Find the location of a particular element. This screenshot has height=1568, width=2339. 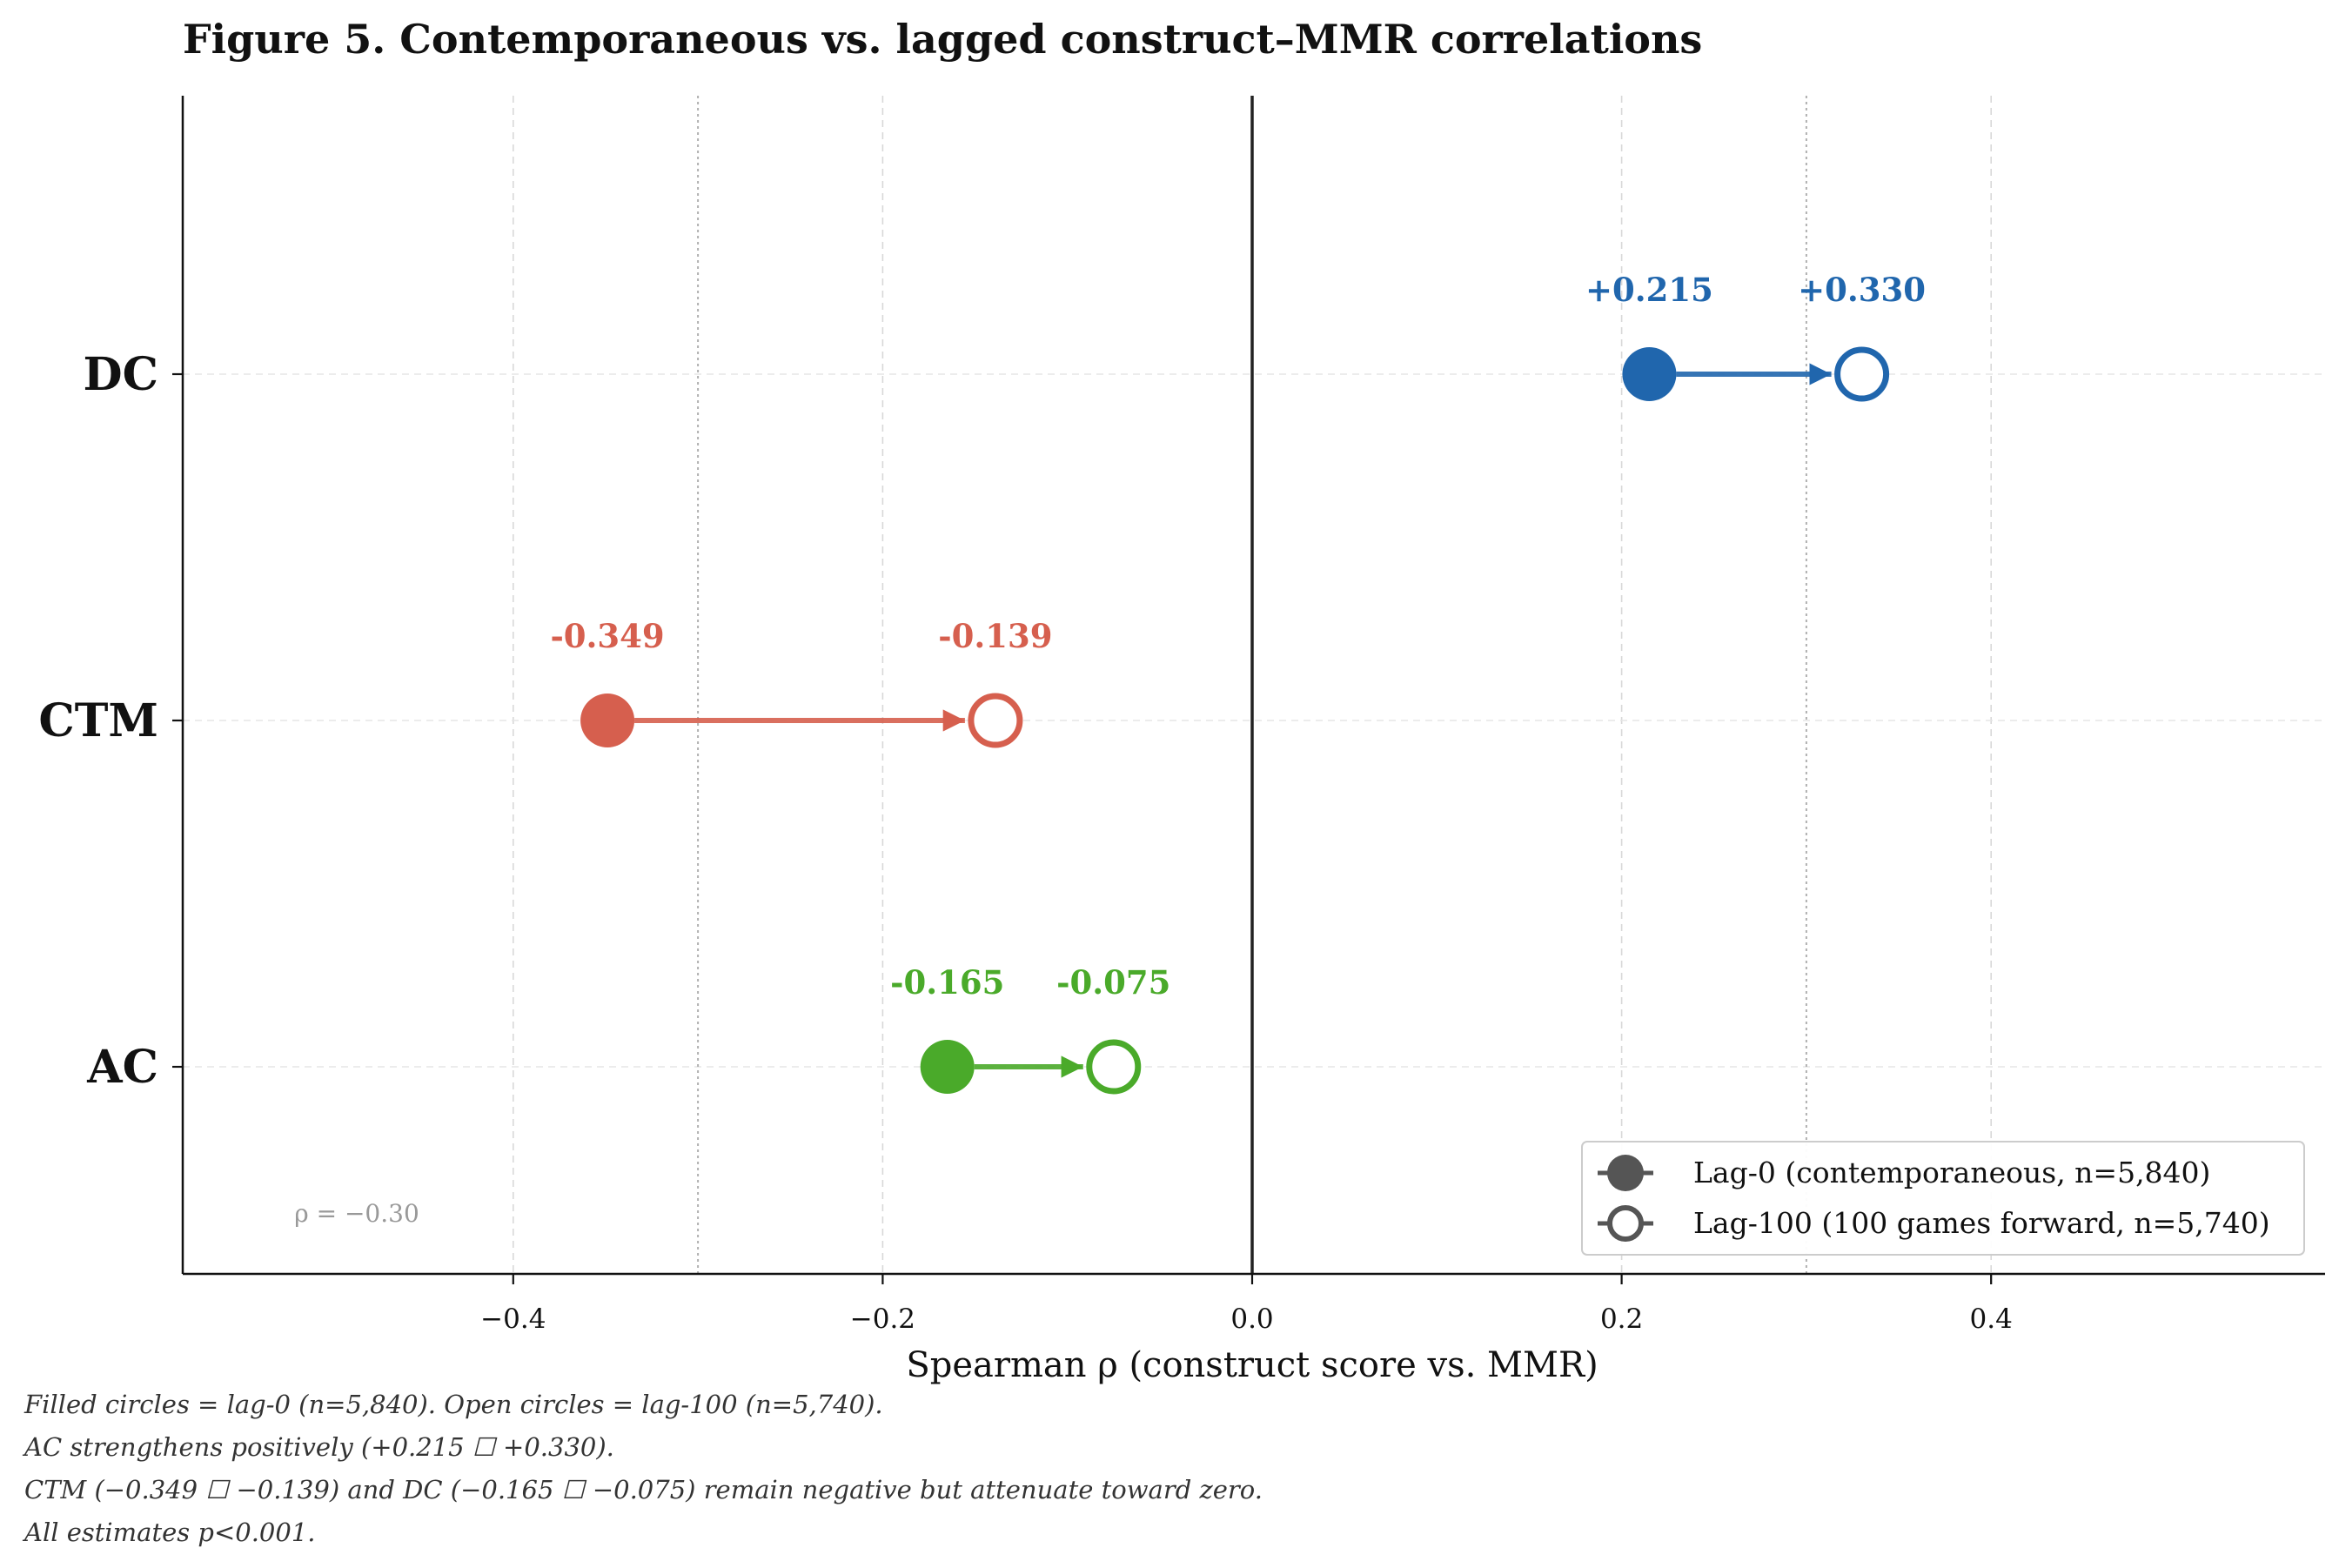

legend-entry-label: Lag-100 (100 games forward, n=5,740) is located at coordinates (1982, 1223).